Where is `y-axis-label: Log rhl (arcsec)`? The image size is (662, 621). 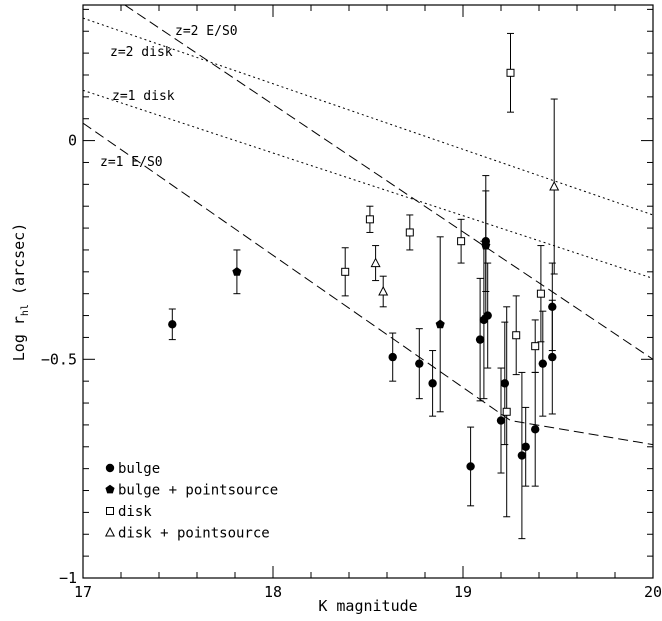
y-axis-label: Log rhl (arcsec) is located at coordinates (20, 292).